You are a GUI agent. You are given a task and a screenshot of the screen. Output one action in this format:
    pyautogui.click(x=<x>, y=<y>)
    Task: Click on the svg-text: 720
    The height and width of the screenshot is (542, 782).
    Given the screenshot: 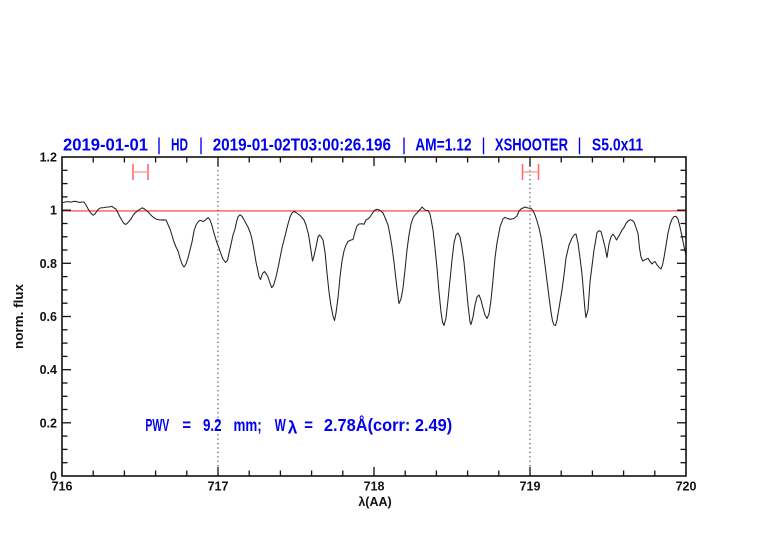 What is the action you would take?
    pyautogui.click(x=686, y=487)
    